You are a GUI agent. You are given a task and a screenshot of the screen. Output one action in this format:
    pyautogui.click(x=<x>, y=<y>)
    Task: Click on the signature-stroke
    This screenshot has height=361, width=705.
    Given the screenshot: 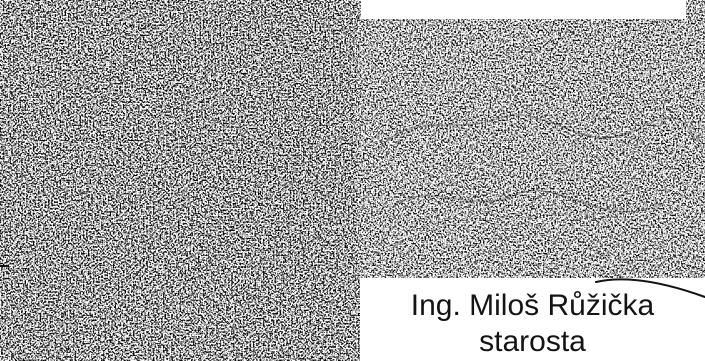 What is the action you would take?
    pyautogui.click(x=650, y=288)
    